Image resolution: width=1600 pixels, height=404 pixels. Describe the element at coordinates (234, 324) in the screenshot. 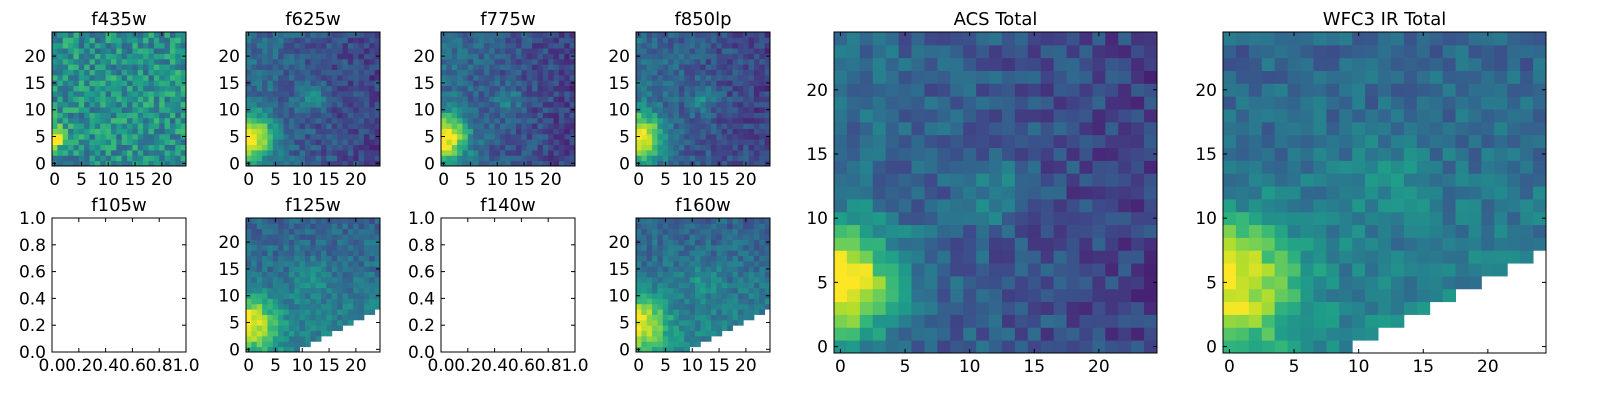

I see `y-tick-label: 5` at that location.